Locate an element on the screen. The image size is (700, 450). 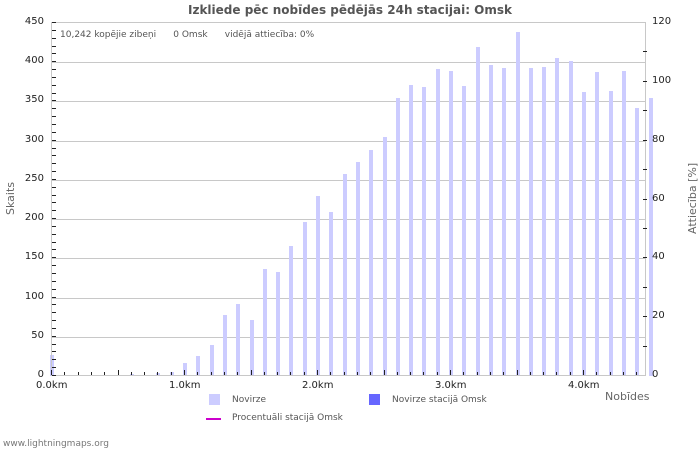
y-right-tick-label: 80 is located at coordinates (658, 139).